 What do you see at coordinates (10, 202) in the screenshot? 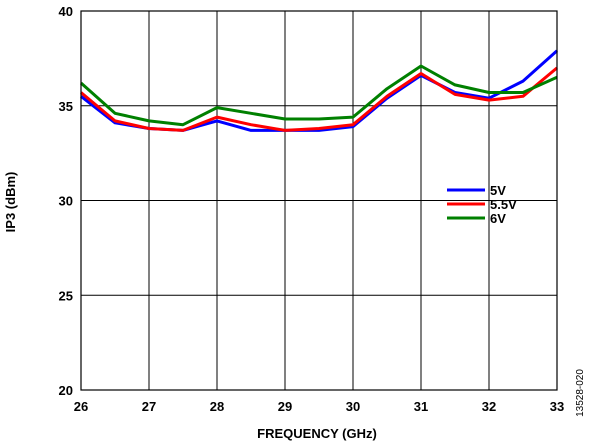
I see `y-axis-label: IP3 (dBm)` at bounding box center [10, 202].